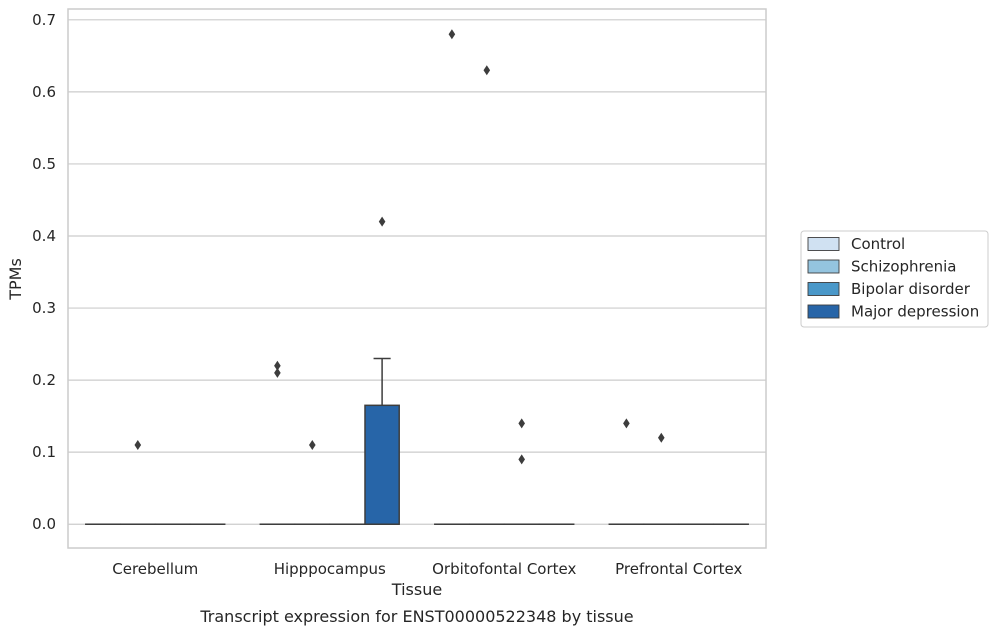  I want to click on x-tick-label: Cerebellum, so click(155, 569).